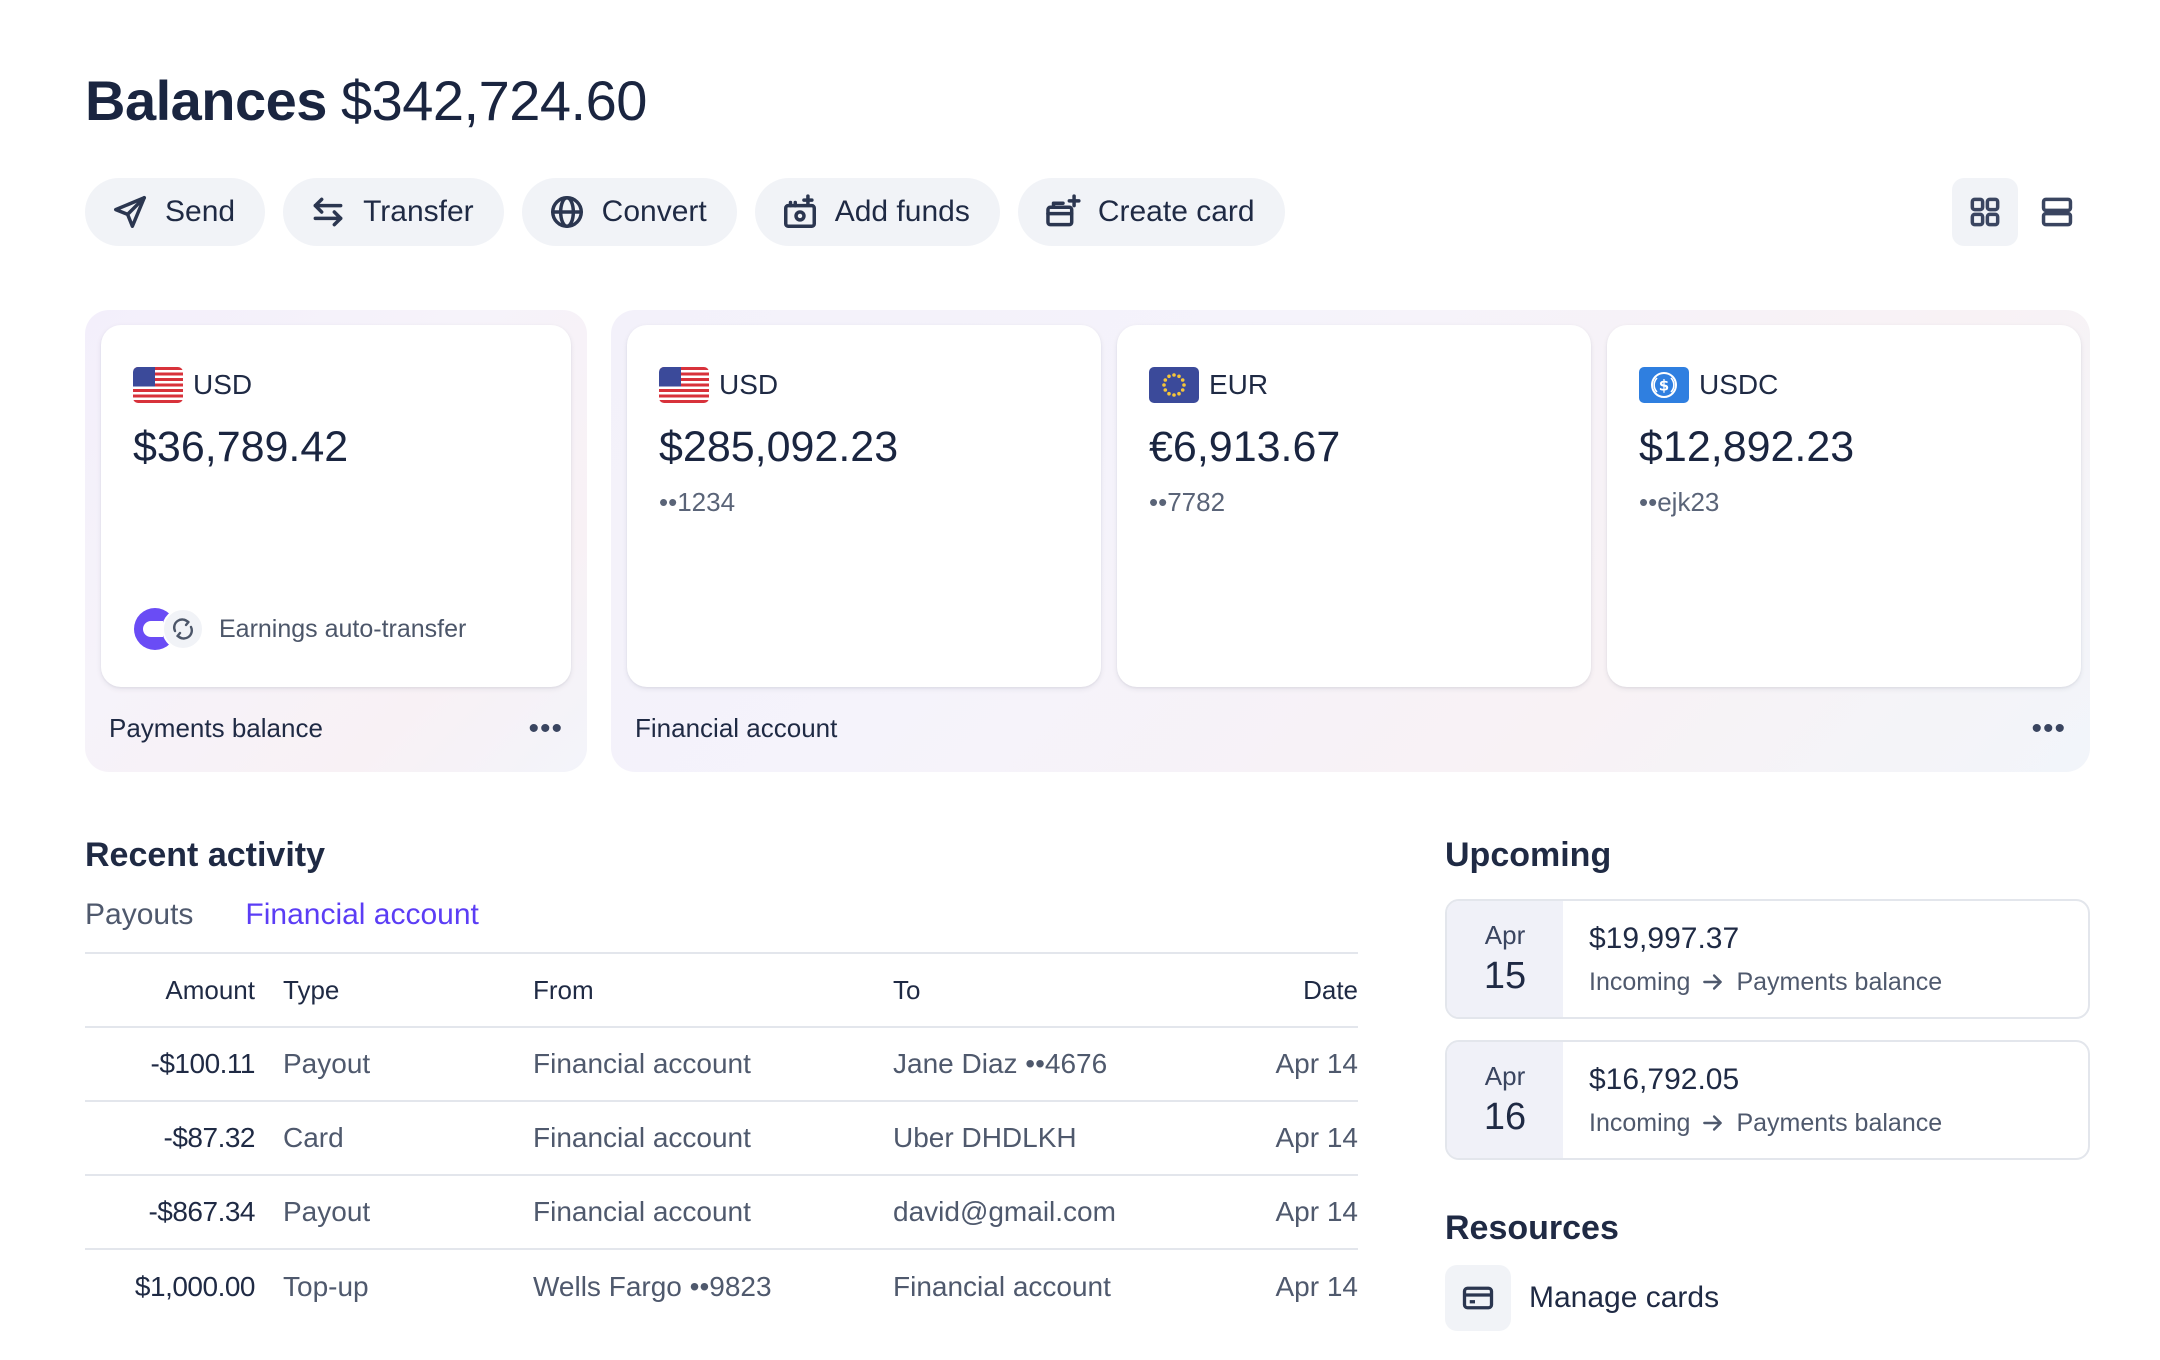 Image resolution: width=2160 pixels, height=1360 pixels. I want to click on account-number: ••ejk23, so click(1679, 502).